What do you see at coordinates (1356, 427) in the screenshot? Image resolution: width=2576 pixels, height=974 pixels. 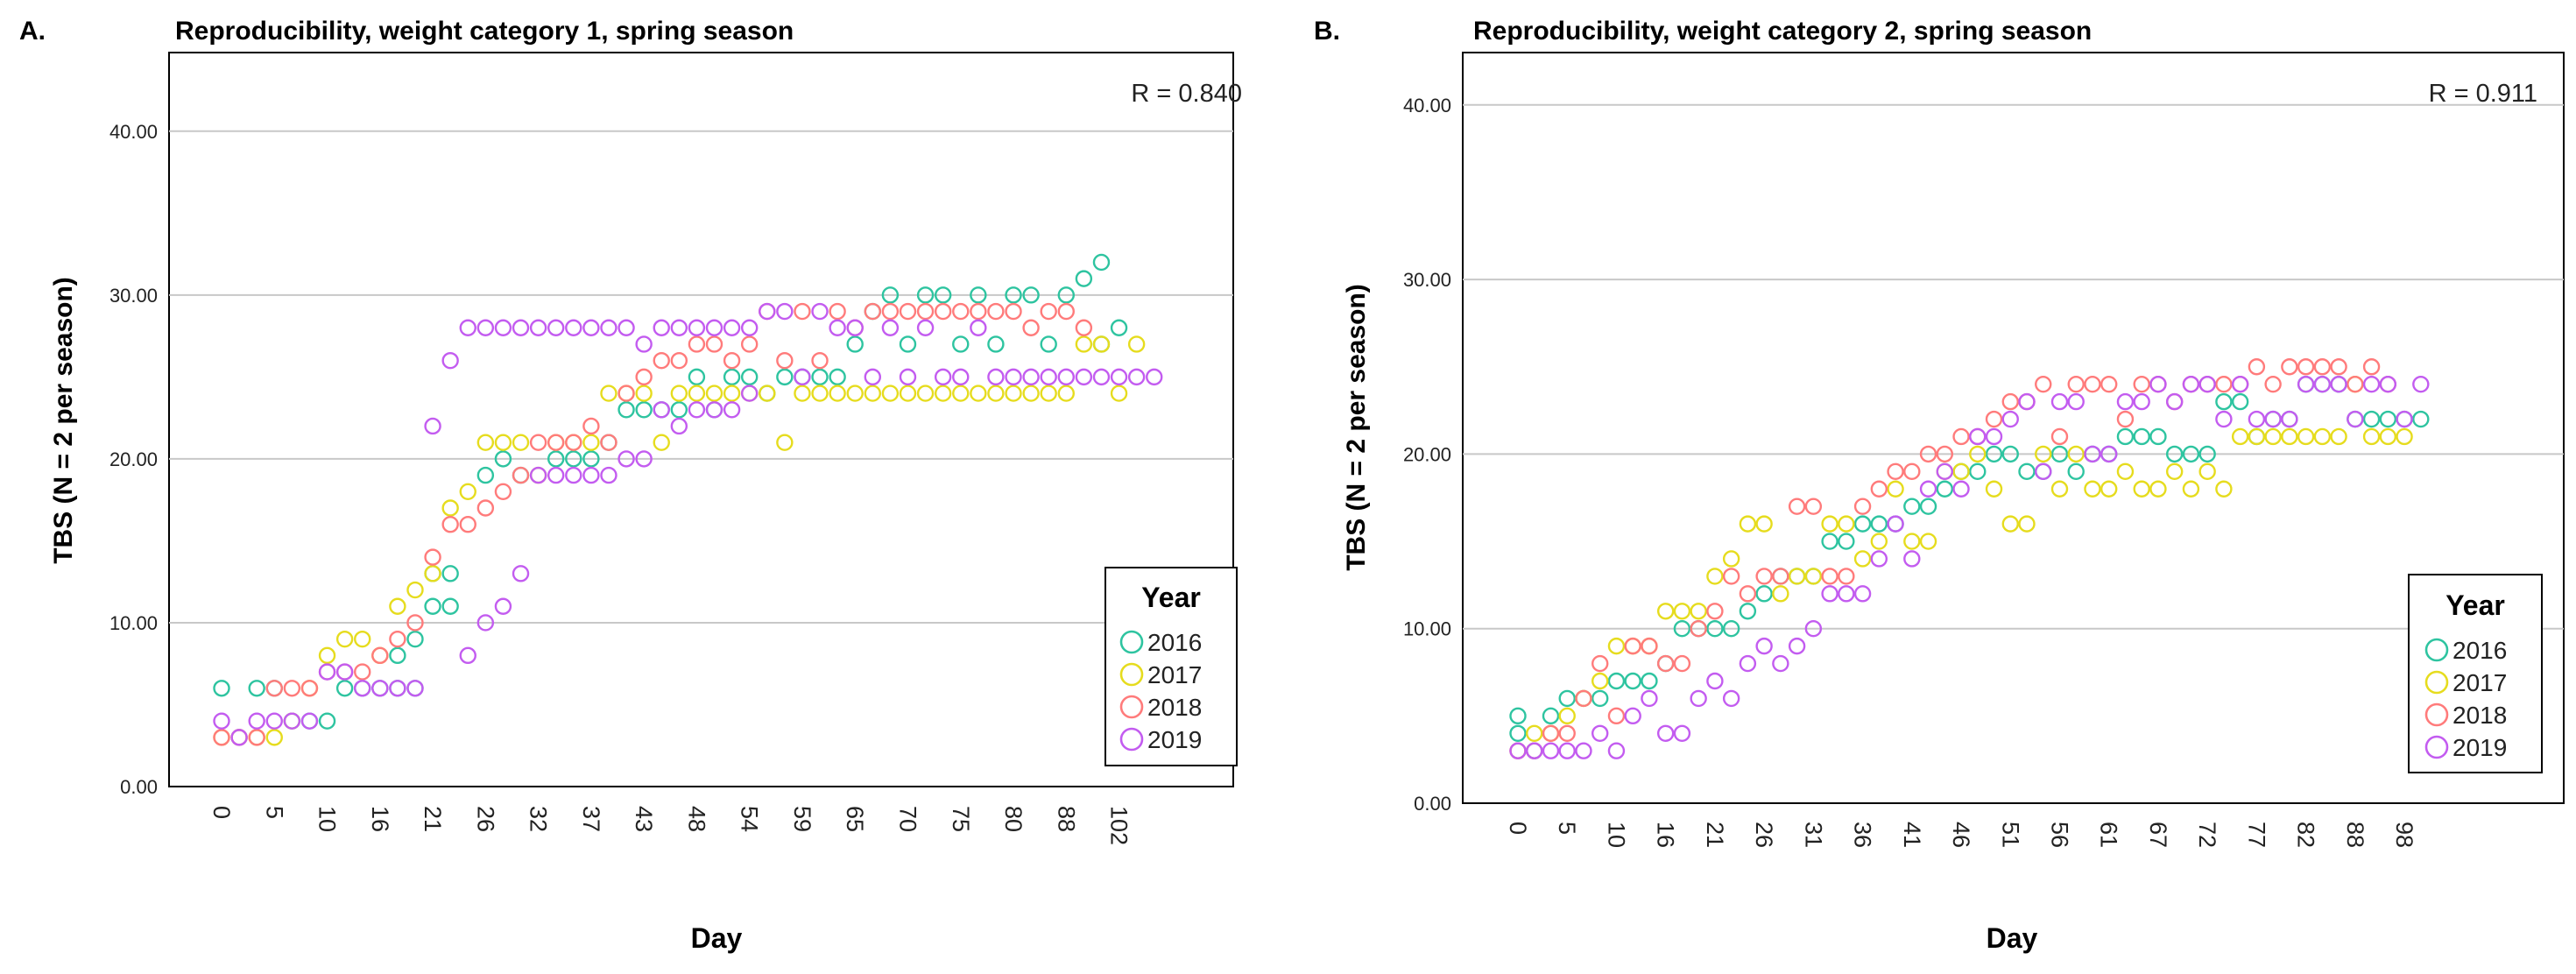 I see `panel-b-y-axis-label: TBS (N = 2 per season)` at bounding box center [1356, 427].